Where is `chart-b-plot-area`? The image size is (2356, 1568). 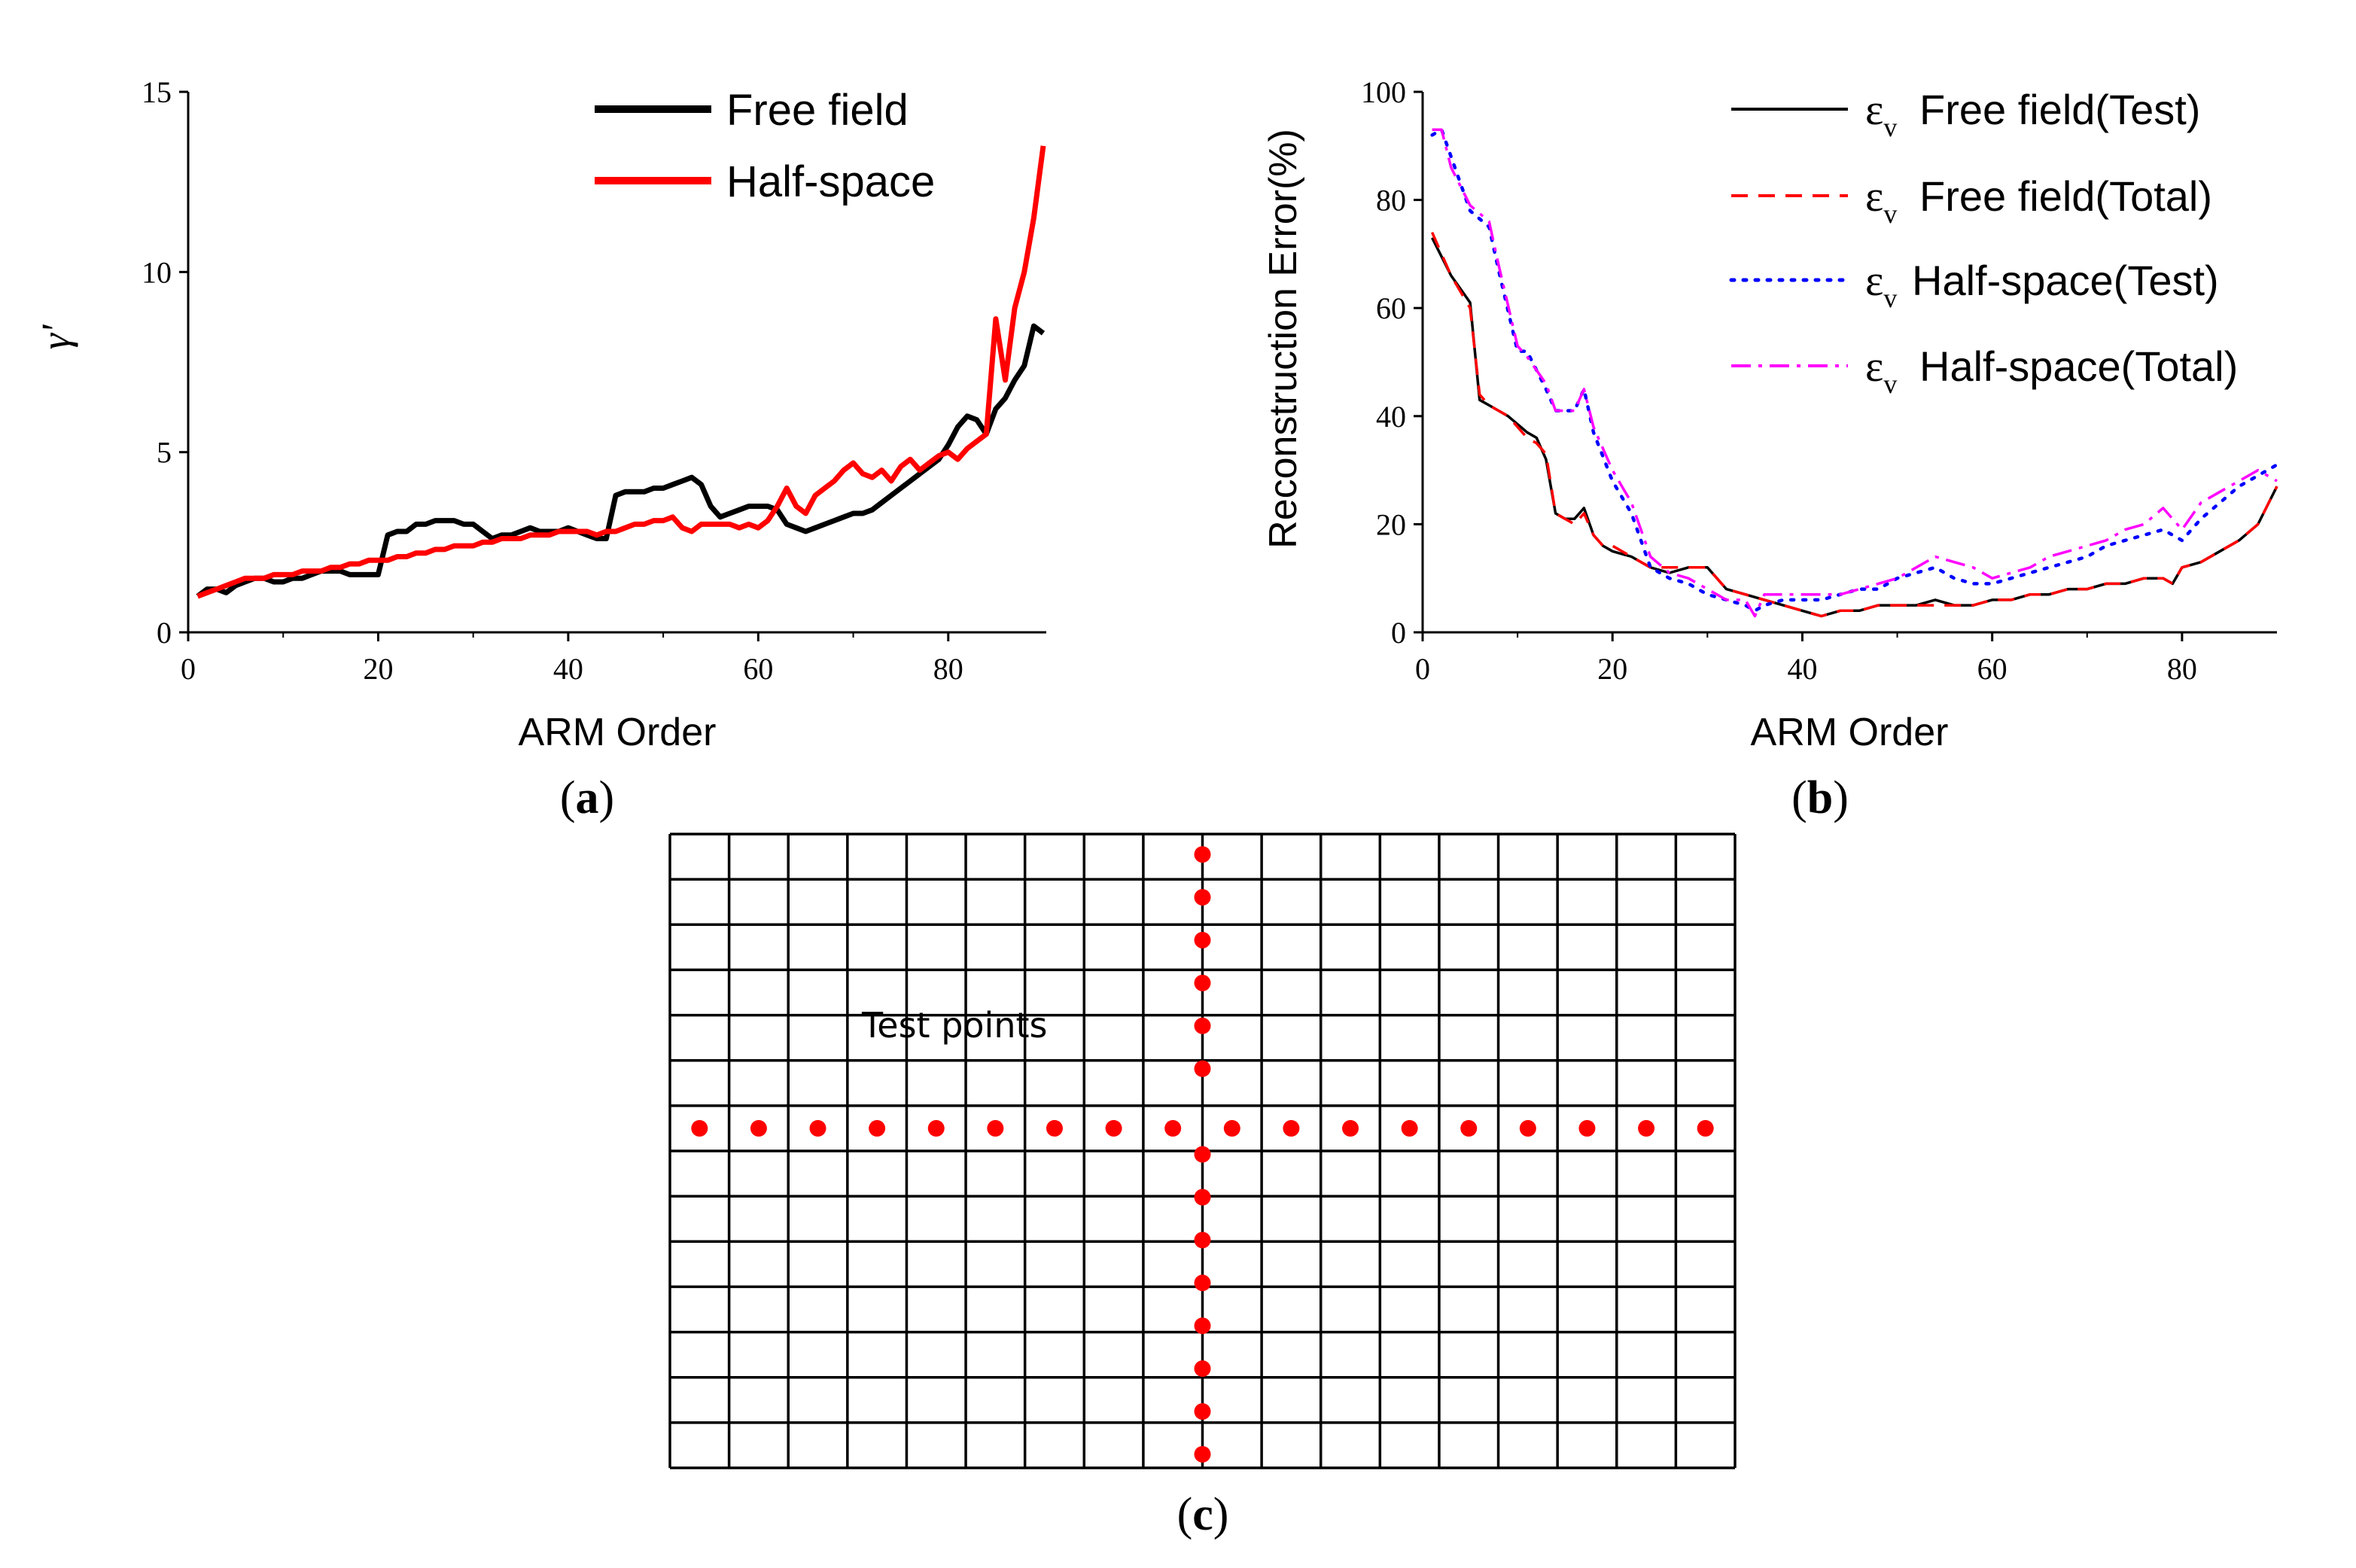 chart-b-plot-area is located at coordinates (1855, 373).